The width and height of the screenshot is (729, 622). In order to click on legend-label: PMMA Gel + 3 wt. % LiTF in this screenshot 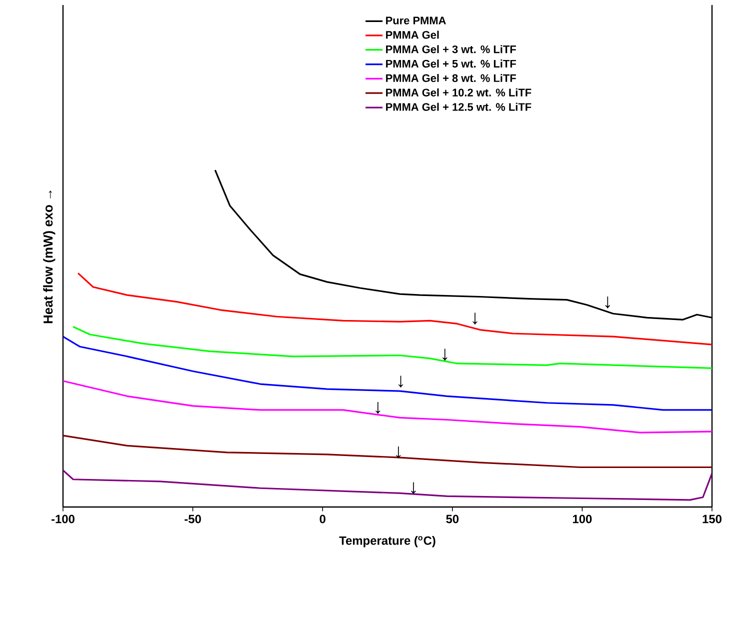, I will do `click(451, 49)`.